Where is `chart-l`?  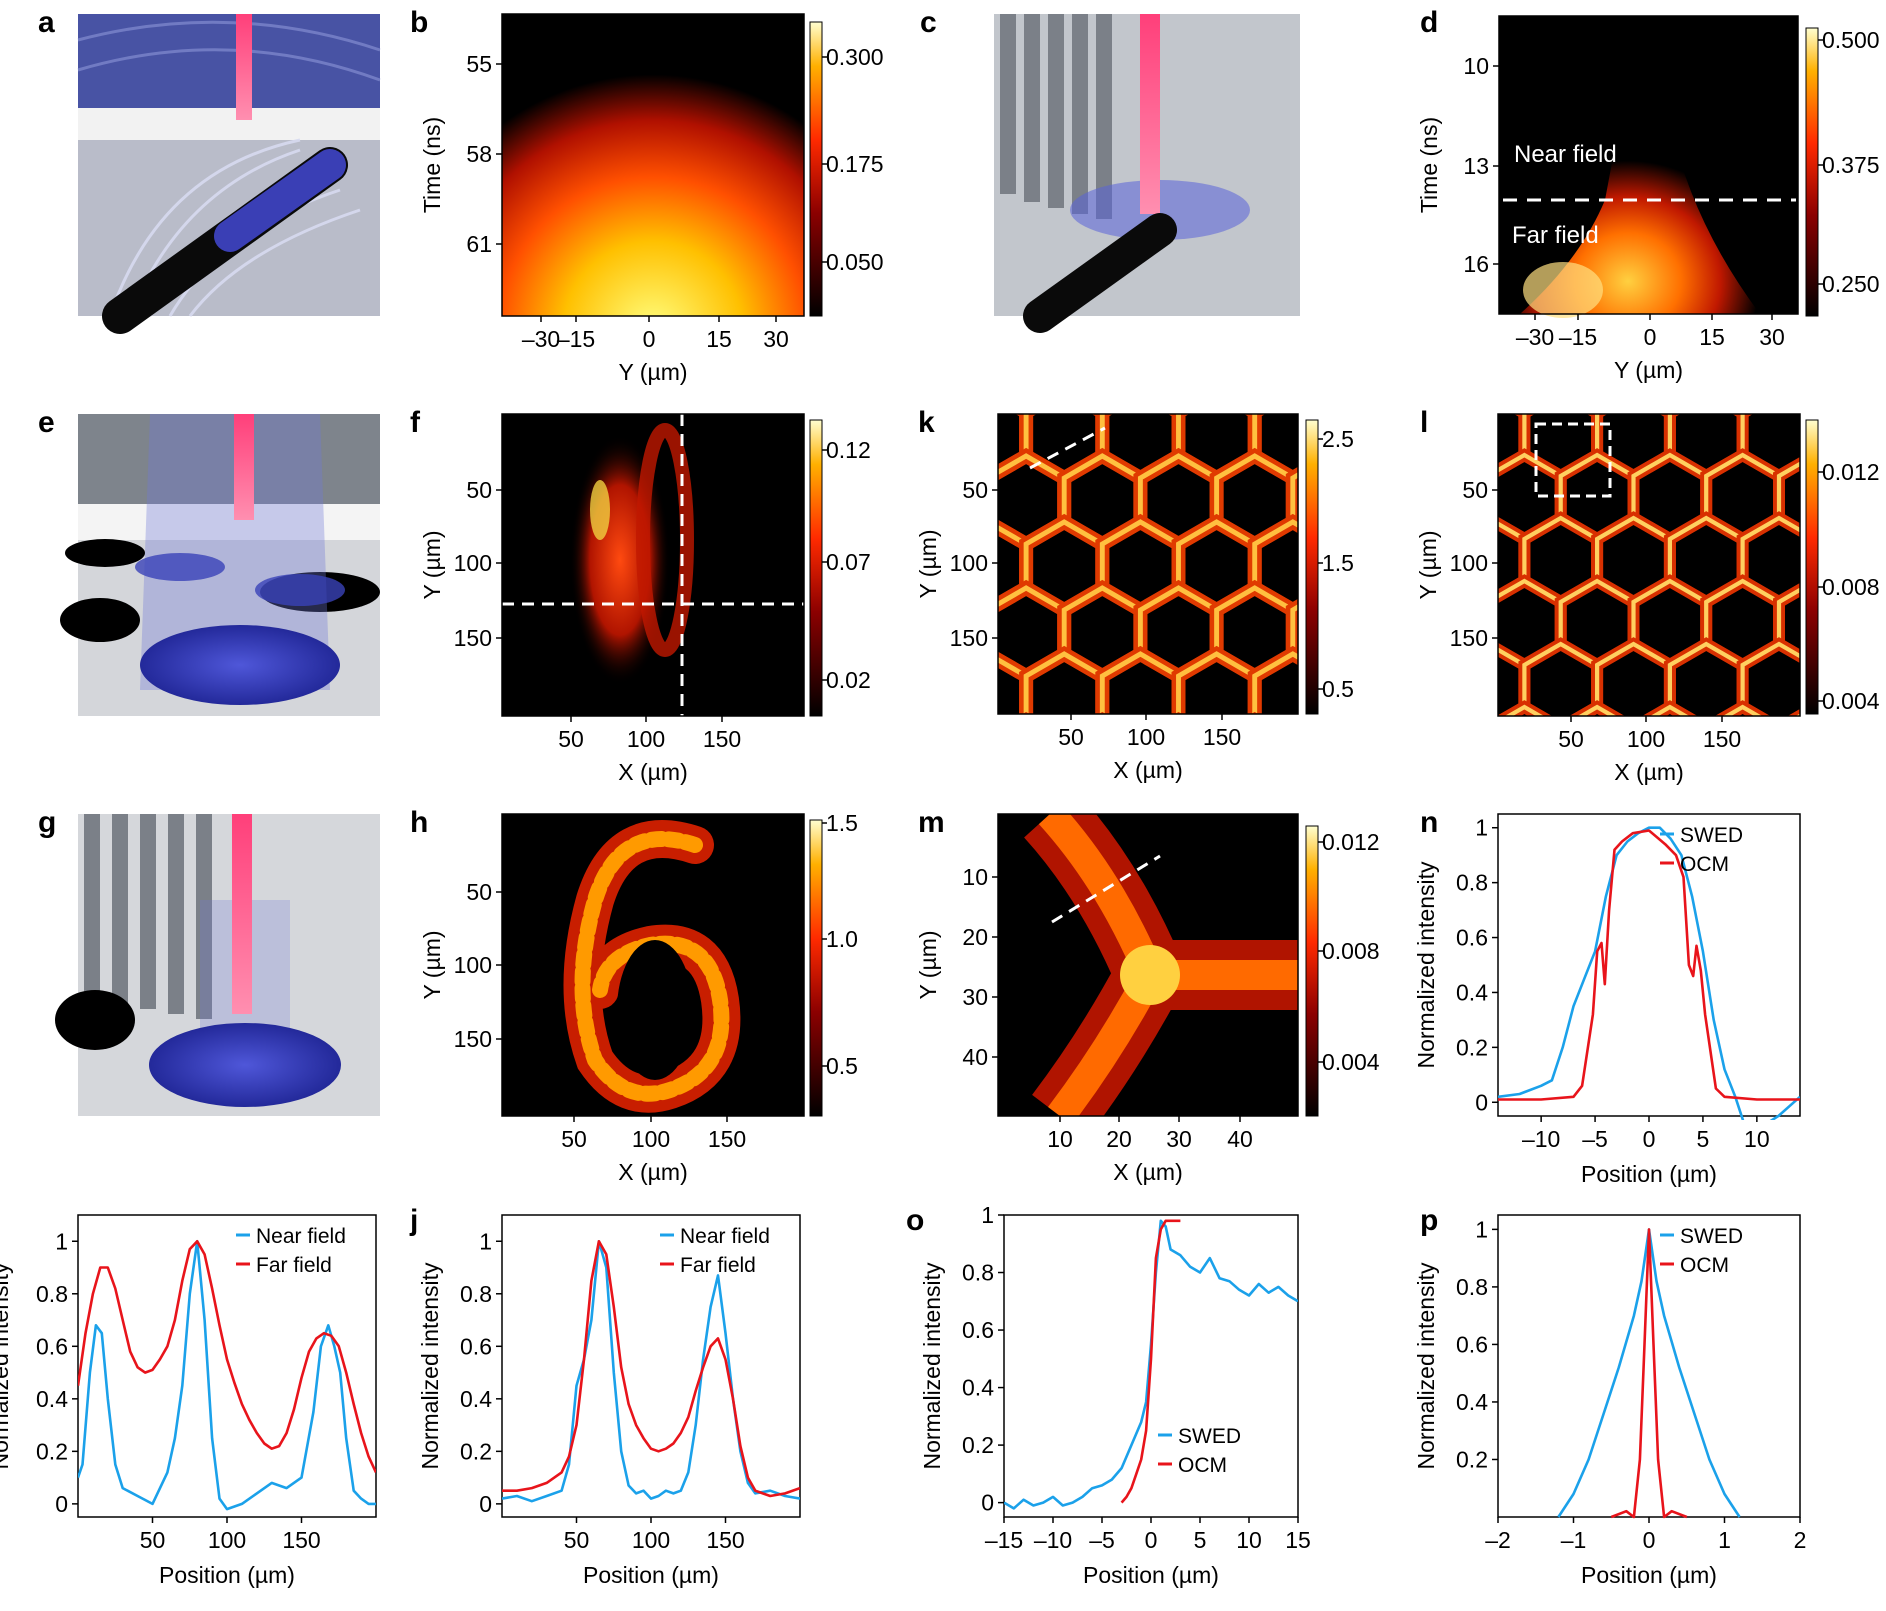
chart-l is located at coordinates (1632, 591).